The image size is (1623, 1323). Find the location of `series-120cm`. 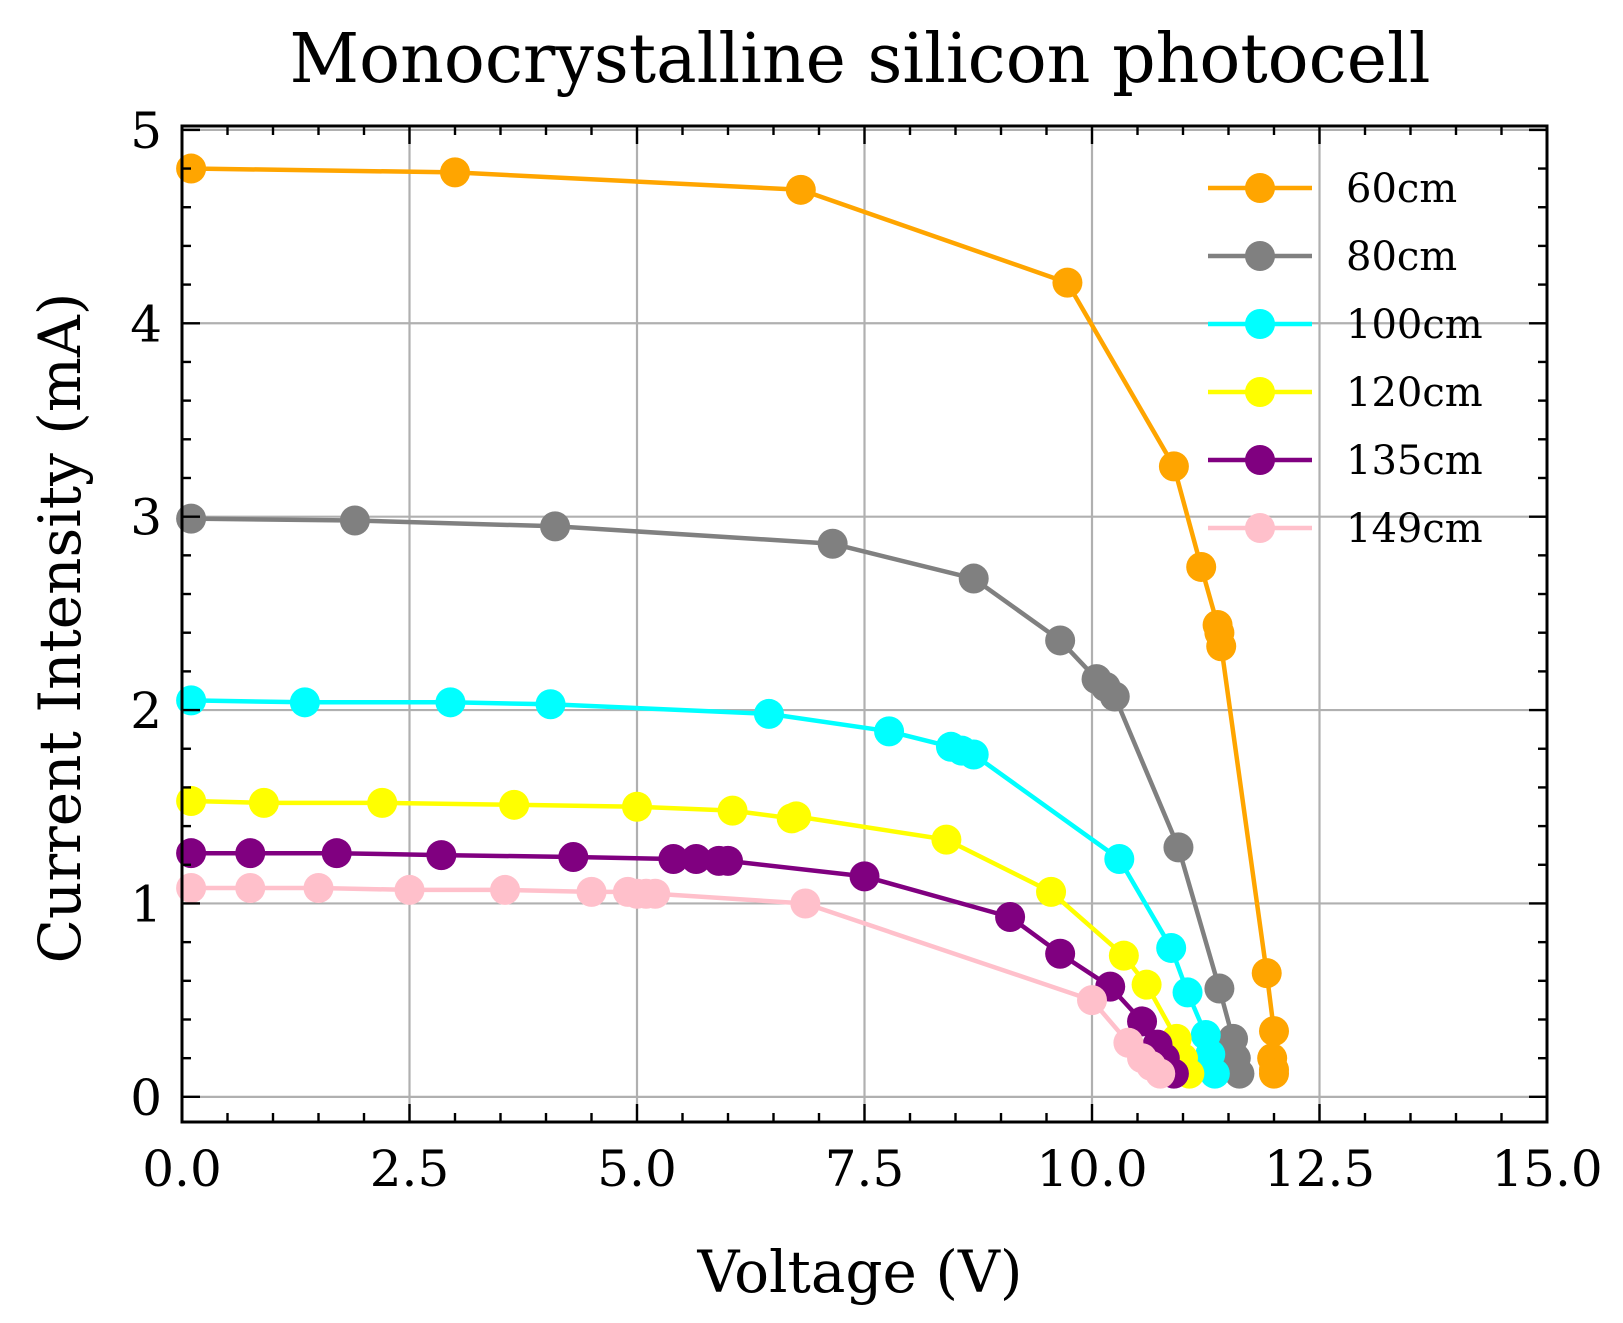

series-120cm is located at coordinates (690, 937).